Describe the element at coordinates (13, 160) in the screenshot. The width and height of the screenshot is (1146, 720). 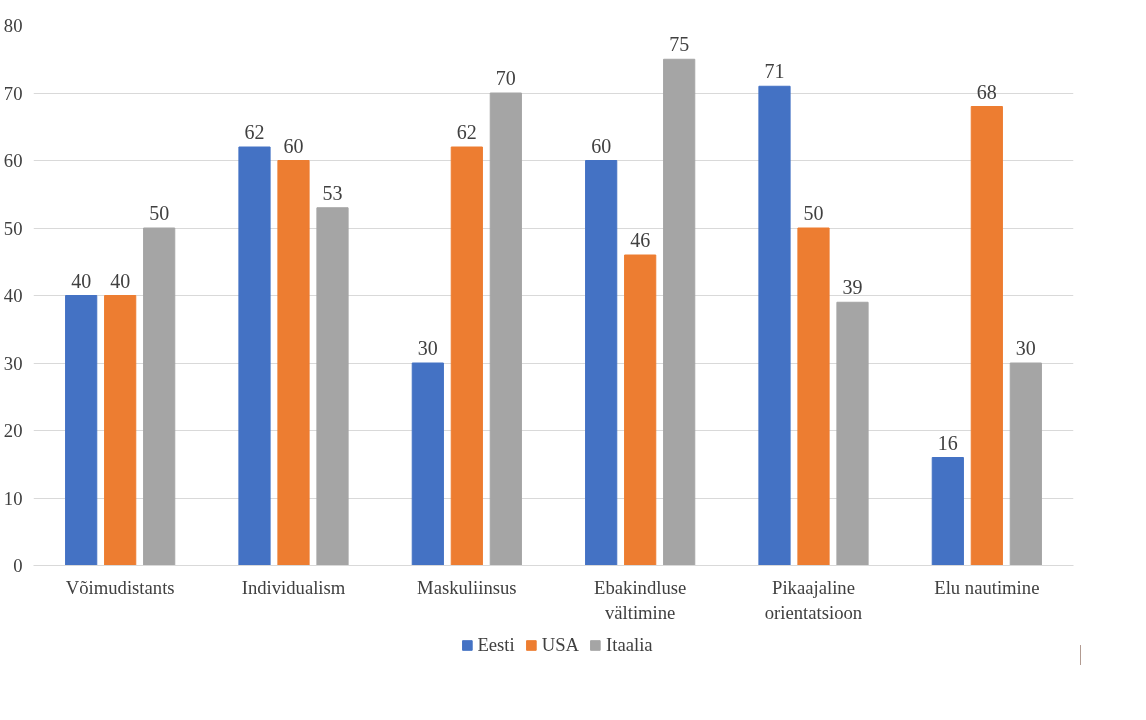
I see `y-tick-label: 60` at that location.